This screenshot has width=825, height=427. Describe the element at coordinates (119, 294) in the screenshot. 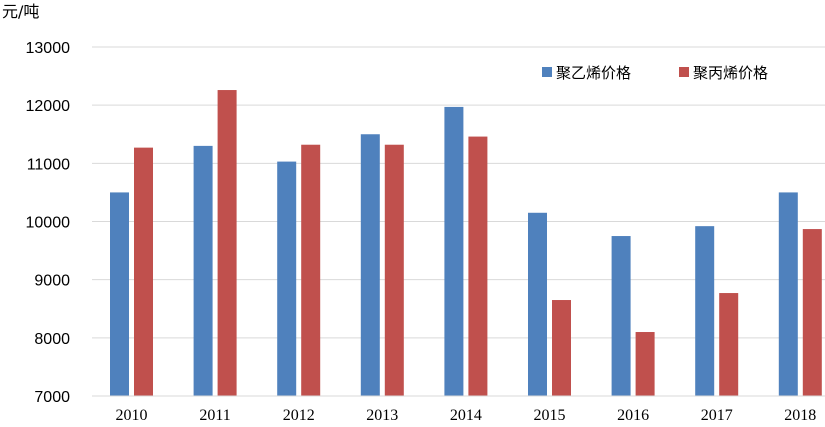

I see `bar-pe-2010` at that location.